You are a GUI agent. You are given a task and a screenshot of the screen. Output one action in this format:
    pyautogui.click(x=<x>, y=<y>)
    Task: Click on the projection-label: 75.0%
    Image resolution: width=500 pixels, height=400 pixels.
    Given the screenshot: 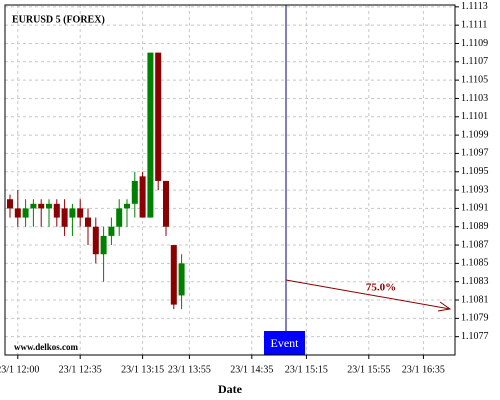 What is the action you would take?
    pyautogui.click(x=381, y=288)
    